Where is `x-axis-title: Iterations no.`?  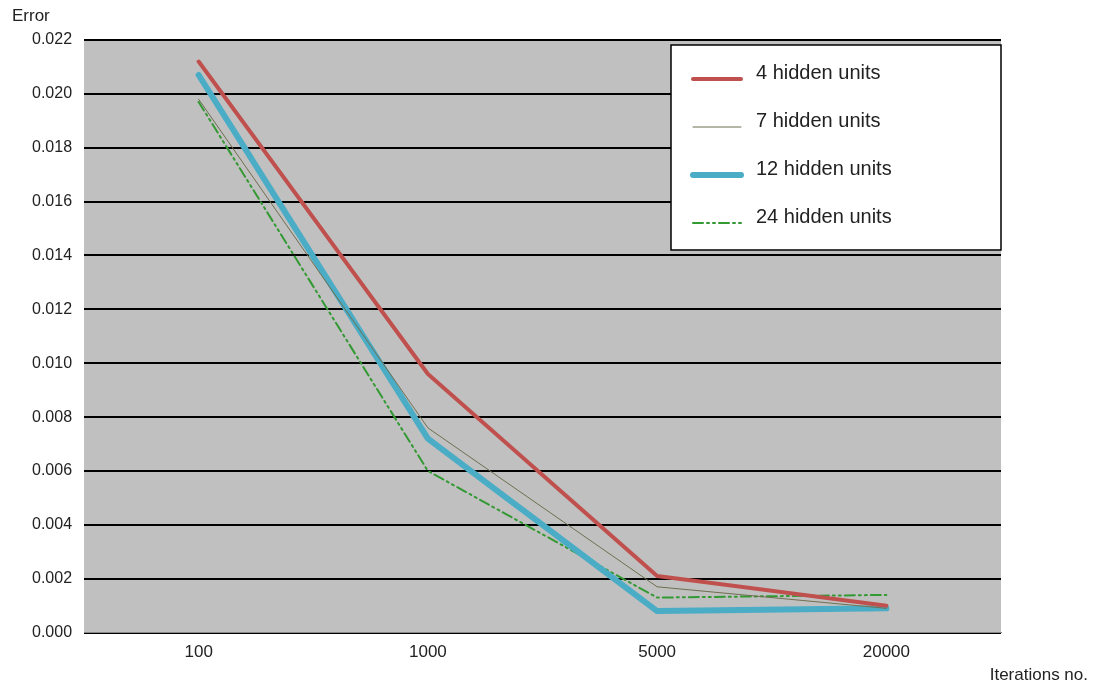 x-axis-title: Iterations no. is located at coordinates (1038, 675).